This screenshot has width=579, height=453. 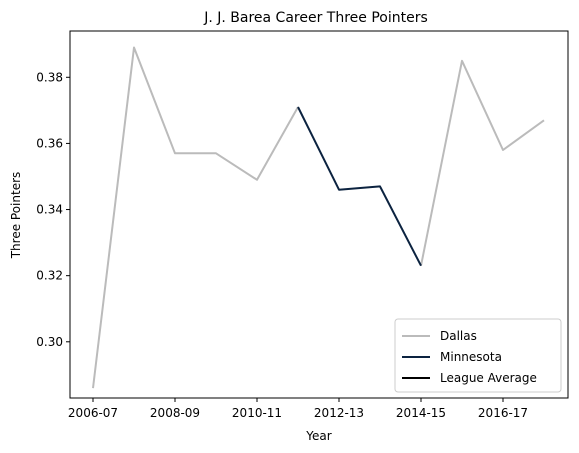 What do you see at coordinates (318, 436) in the screenshot?
I see `x-axis-label: Year` at bounding box center [318, 436].